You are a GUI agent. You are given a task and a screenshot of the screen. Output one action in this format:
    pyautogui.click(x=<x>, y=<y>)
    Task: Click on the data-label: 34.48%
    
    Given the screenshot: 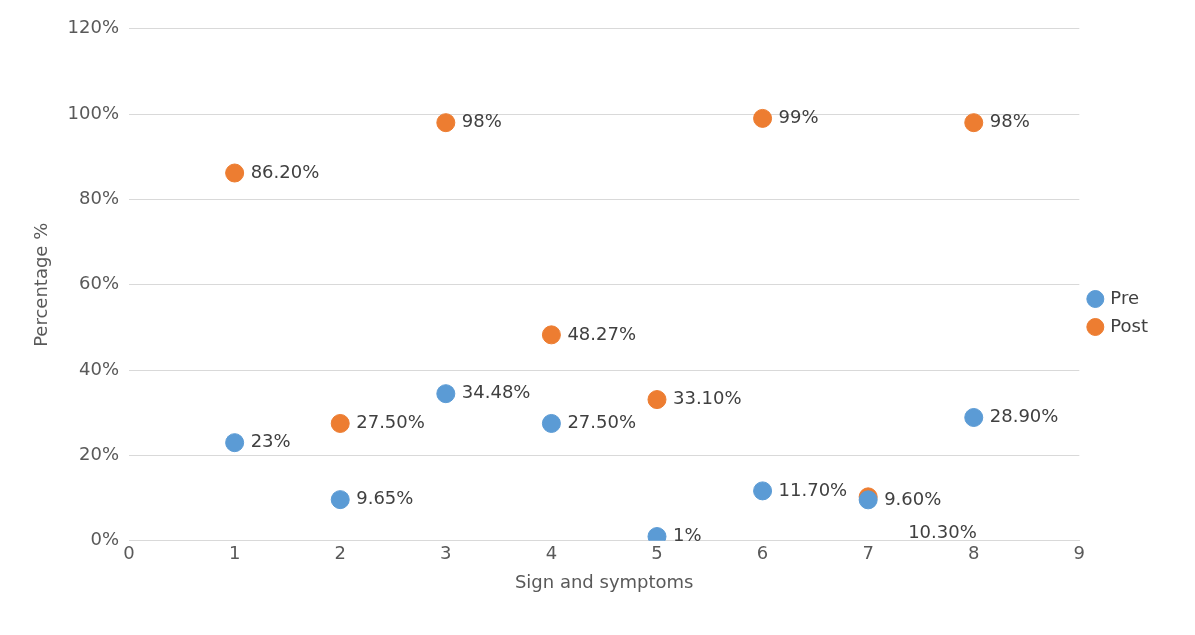 What is the action you would take?
    pyautogui.click(x=496, y=392)
    